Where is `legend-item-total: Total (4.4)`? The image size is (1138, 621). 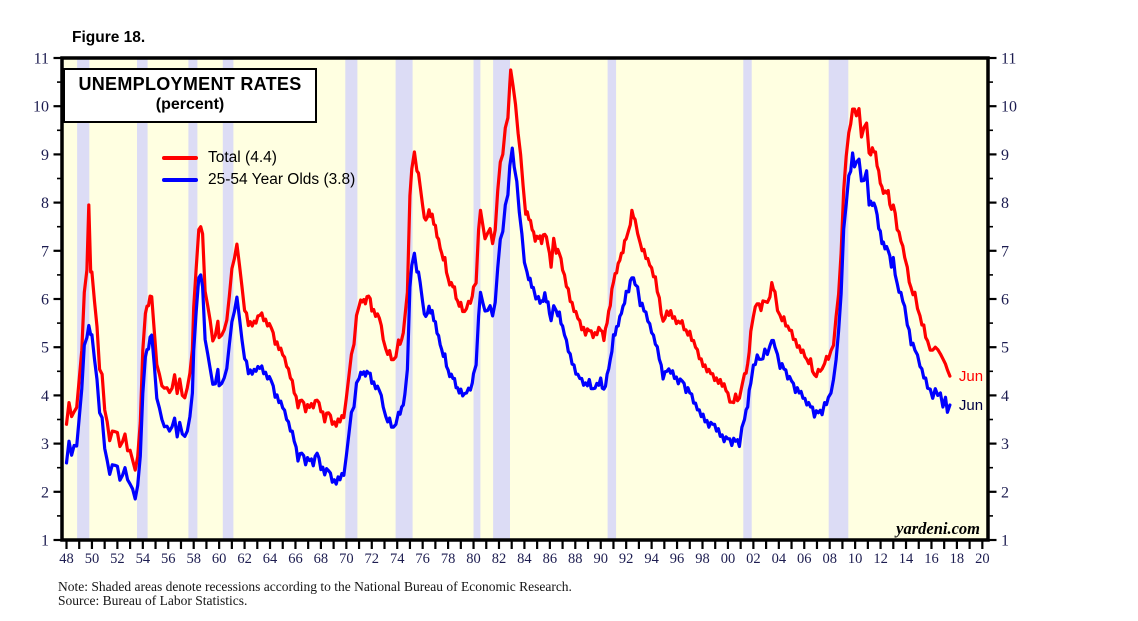
legend-item-total: Total (4.4) is located at coordinates (258, 158).